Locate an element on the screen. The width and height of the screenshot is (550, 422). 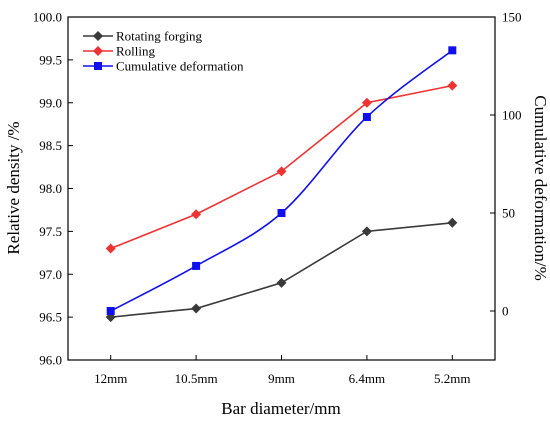
legend-marker-rolling is located at coordinates (98, 51).